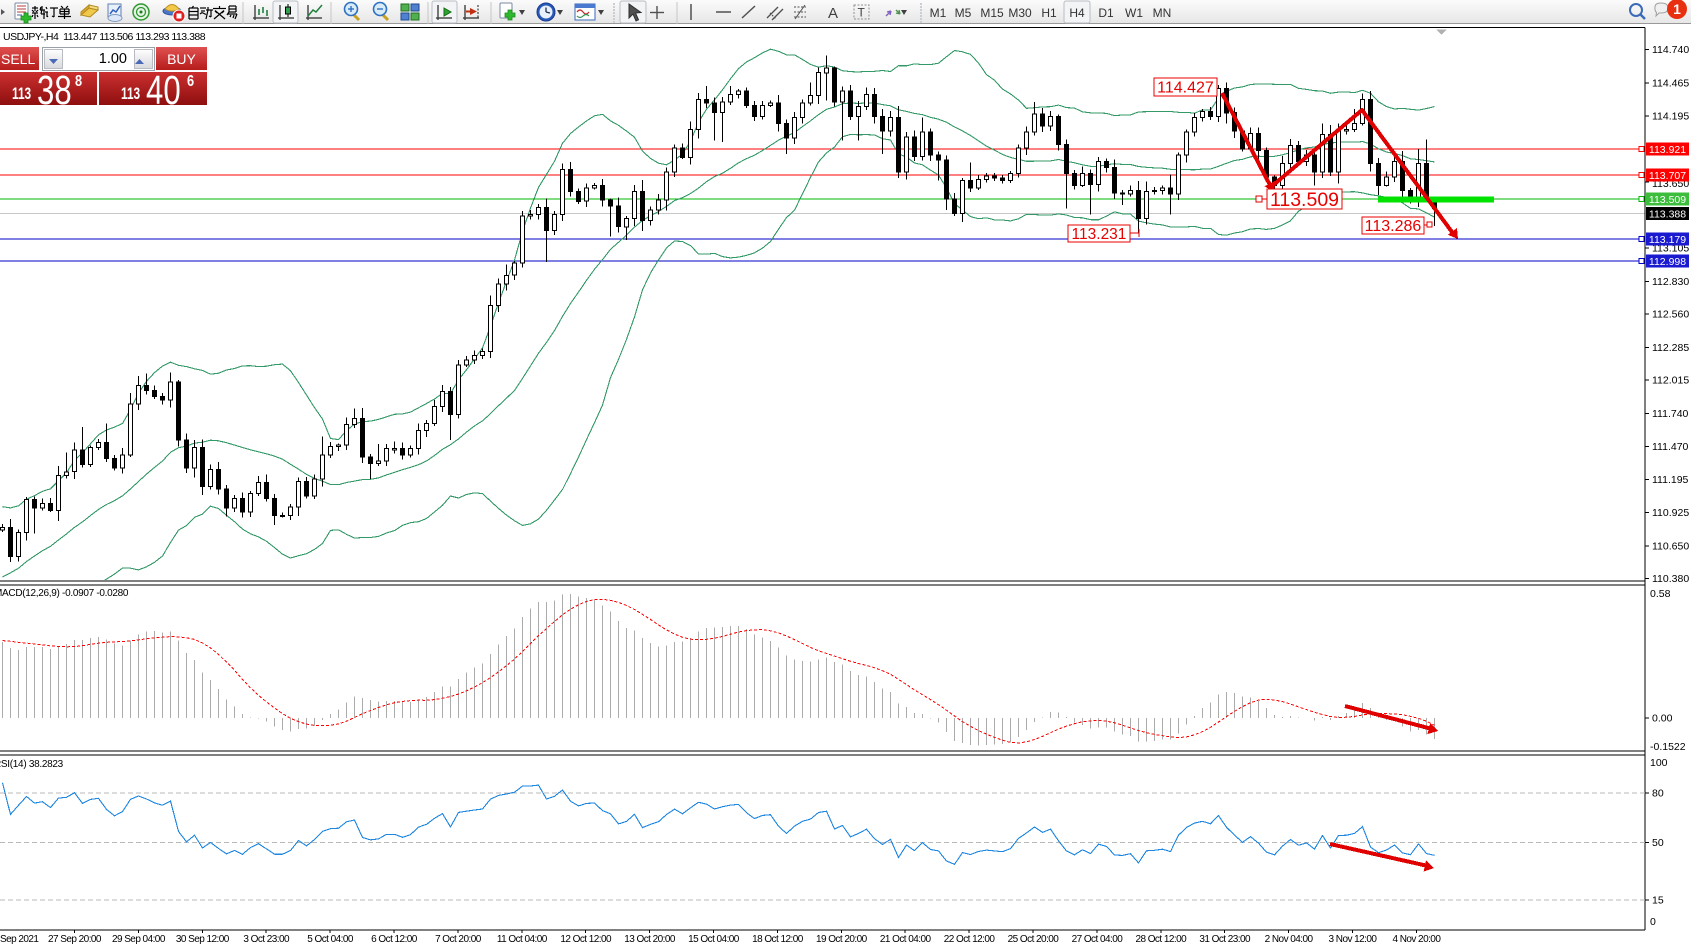 Image resolution: width=1691 pixels, height=948 pixels. I want to click on svg-text: 0, so click(1653, 922).